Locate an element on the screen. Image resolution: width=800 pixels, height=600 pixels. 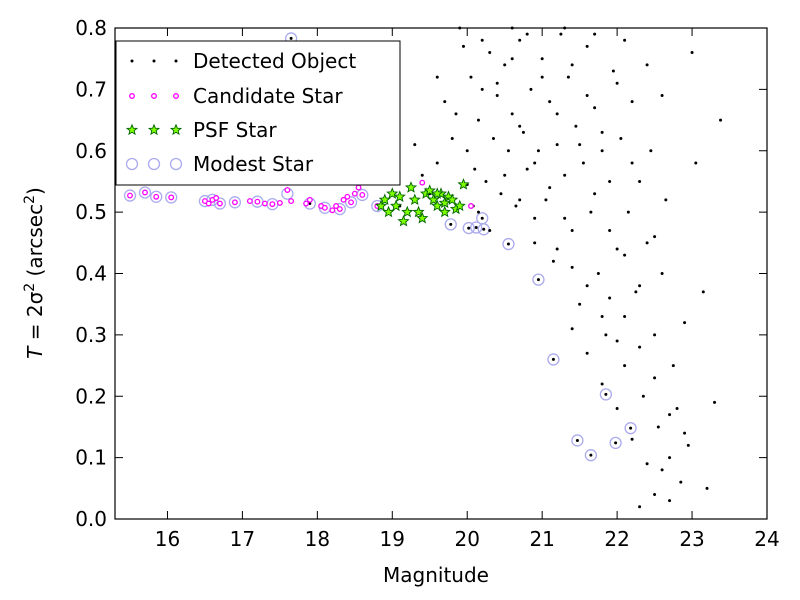
series-psf is located at coordinates (422, 202).